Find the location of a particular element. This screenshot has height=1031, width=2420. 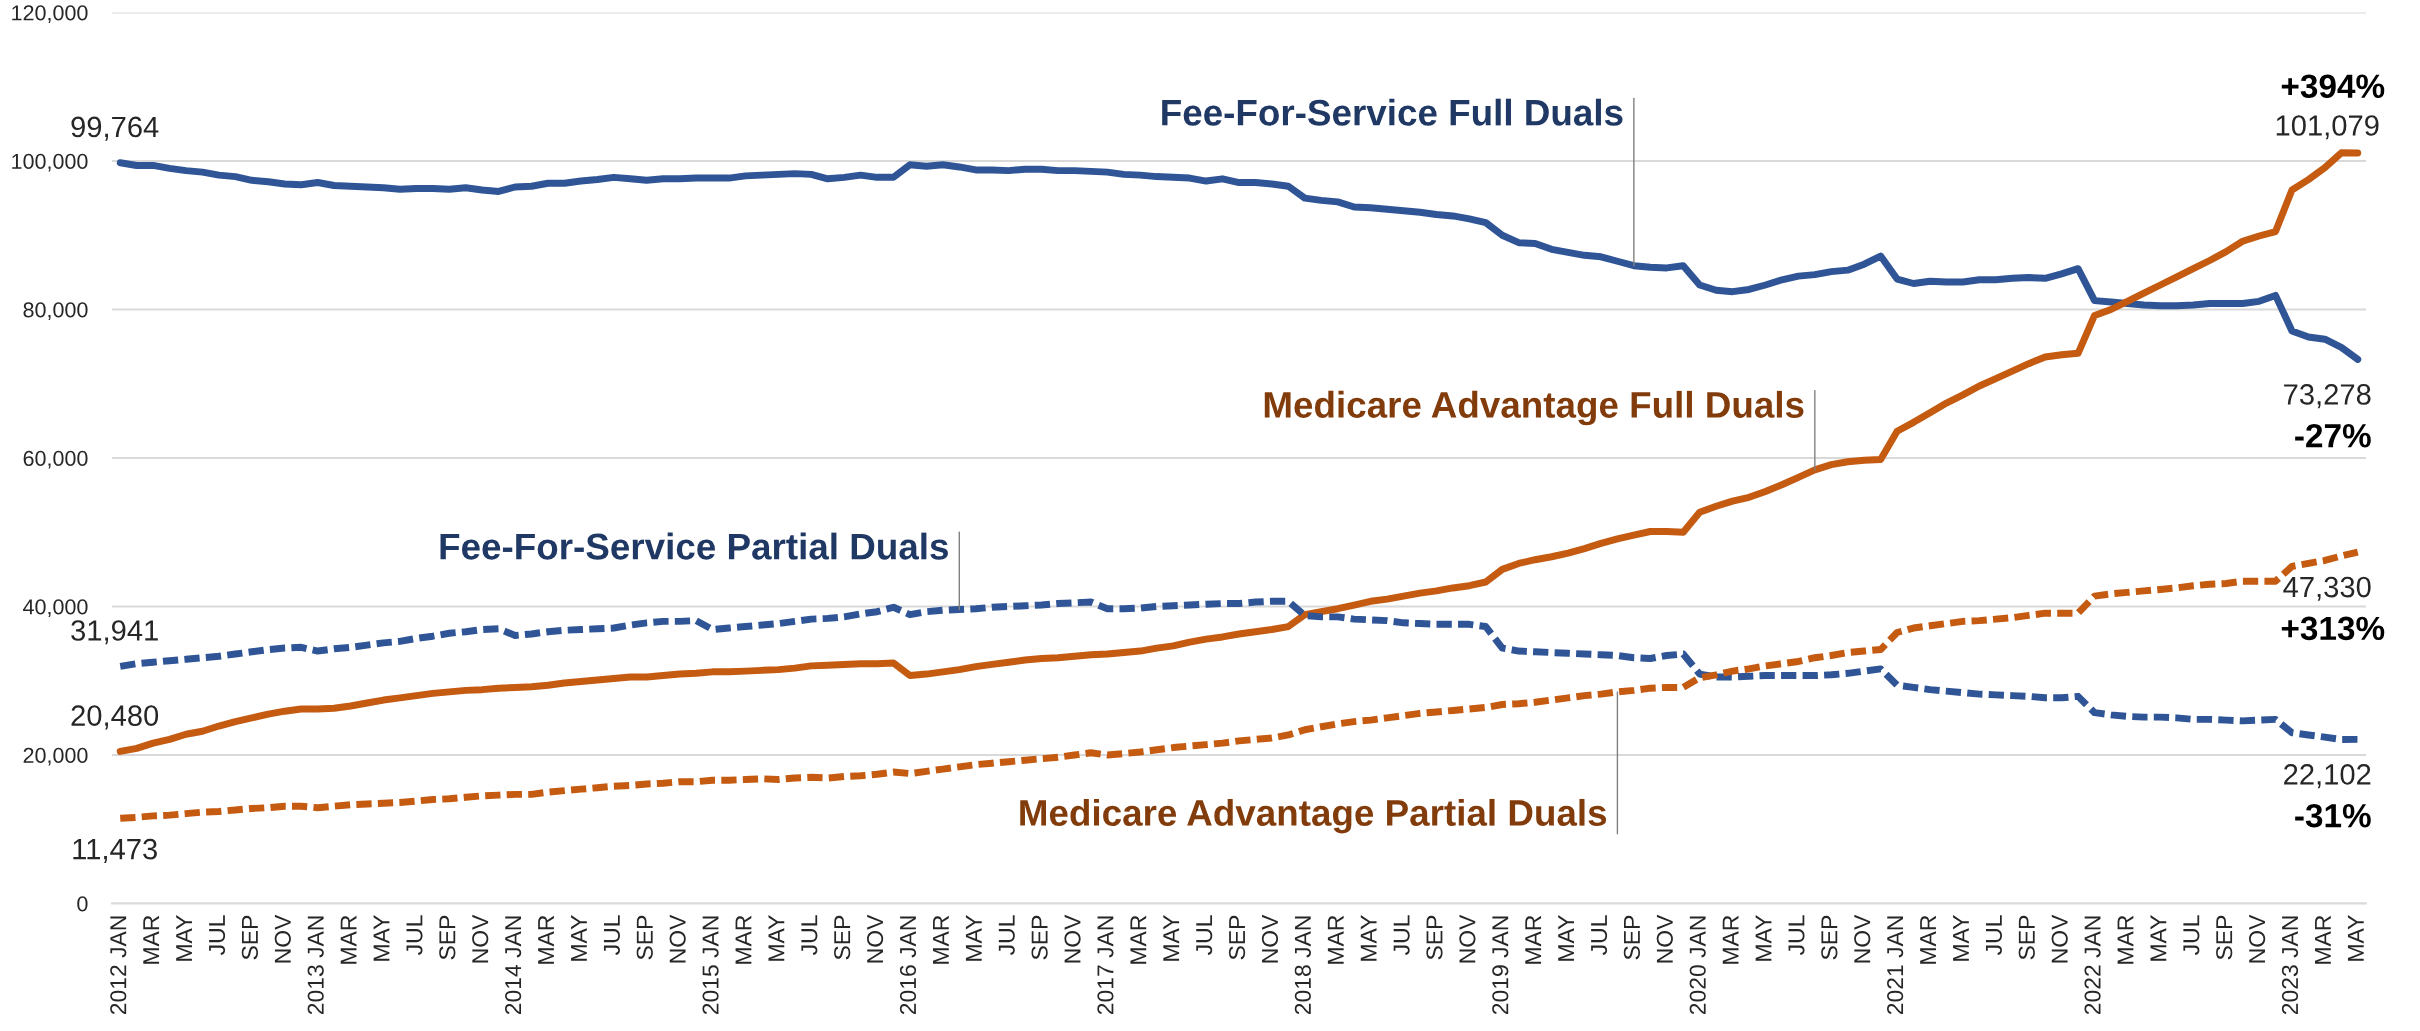

x-tick-label: 2012 JAN is located at coordinates (118, 965).